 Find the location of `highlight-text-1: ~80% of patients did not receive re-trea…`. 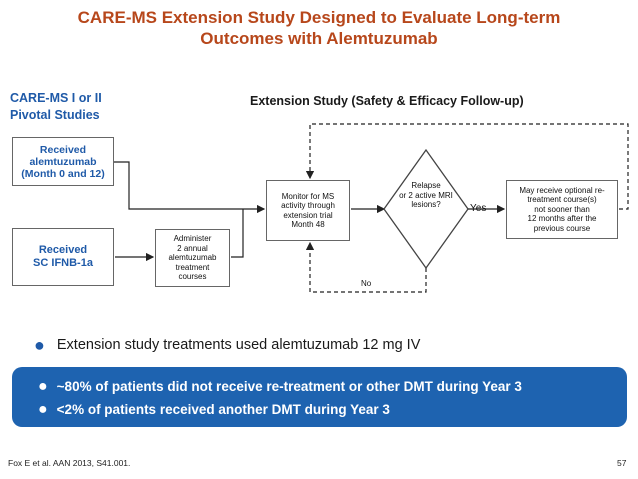

highlight-text-1: ~80% of patients did not receive re-trea… is located at coordinates (289, 386).